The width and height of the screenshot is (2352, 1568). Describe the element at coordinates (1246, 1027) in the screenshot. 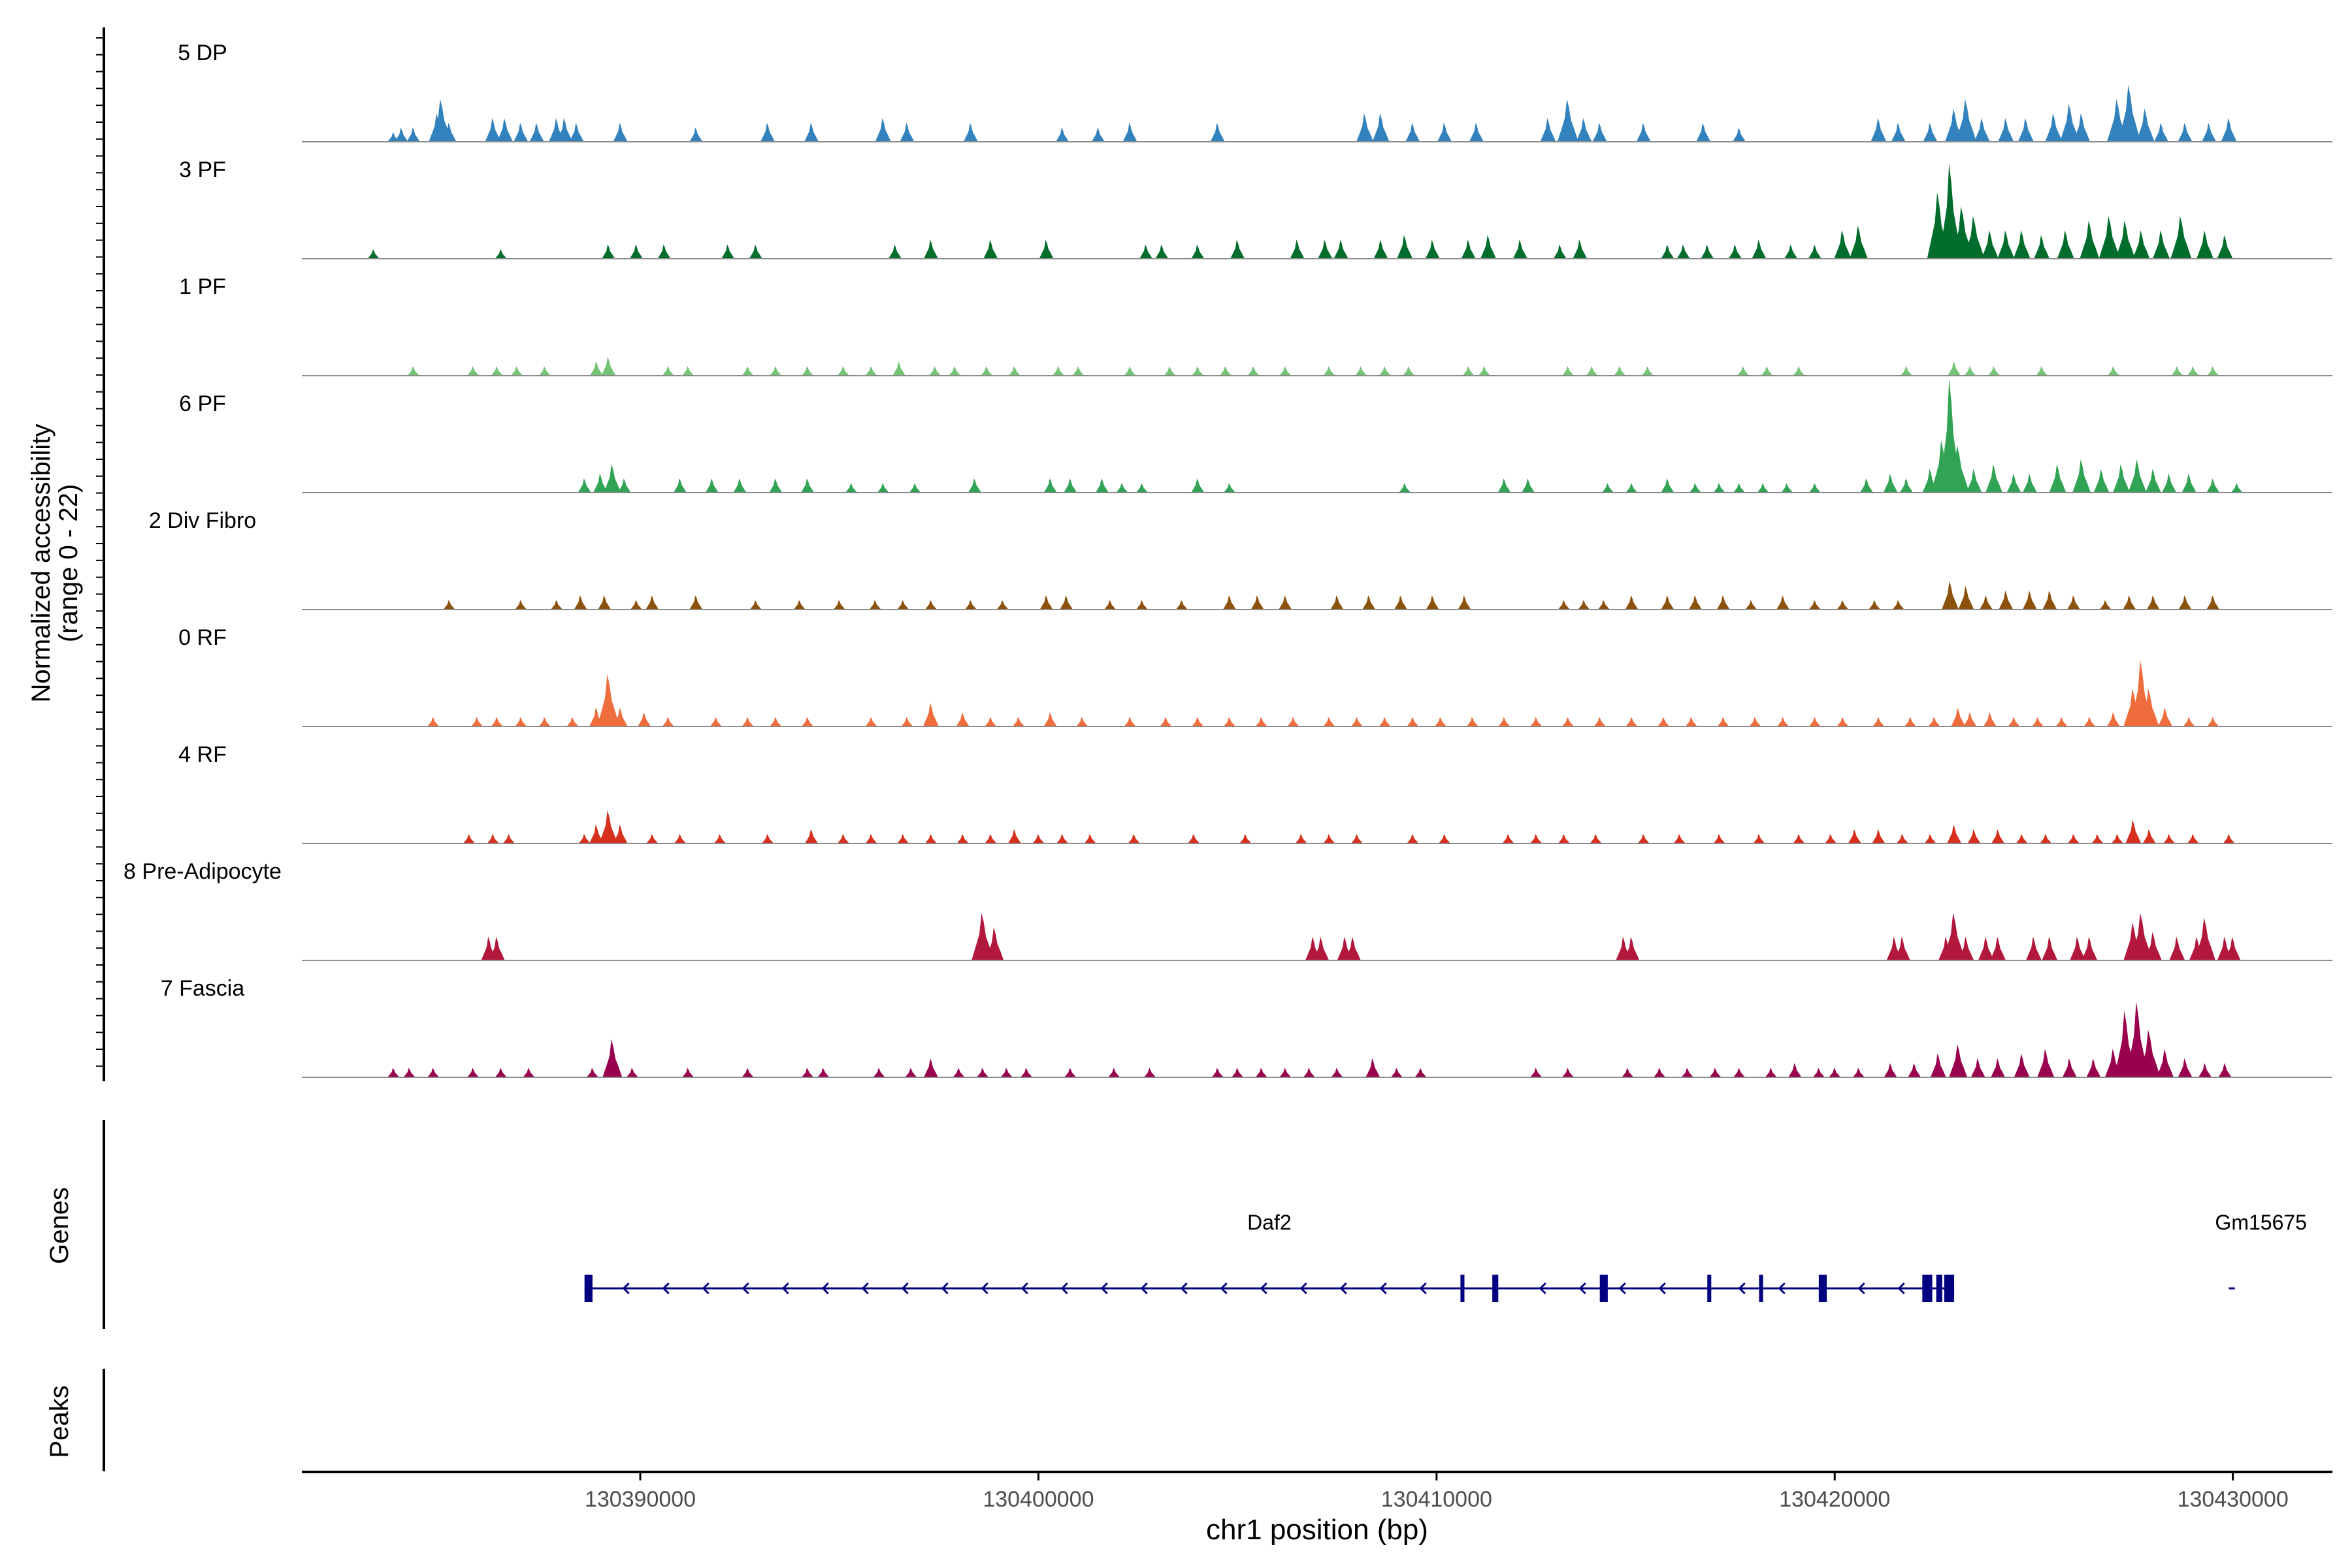

I see `track-7-fascia: 7 Fascia` at that location.